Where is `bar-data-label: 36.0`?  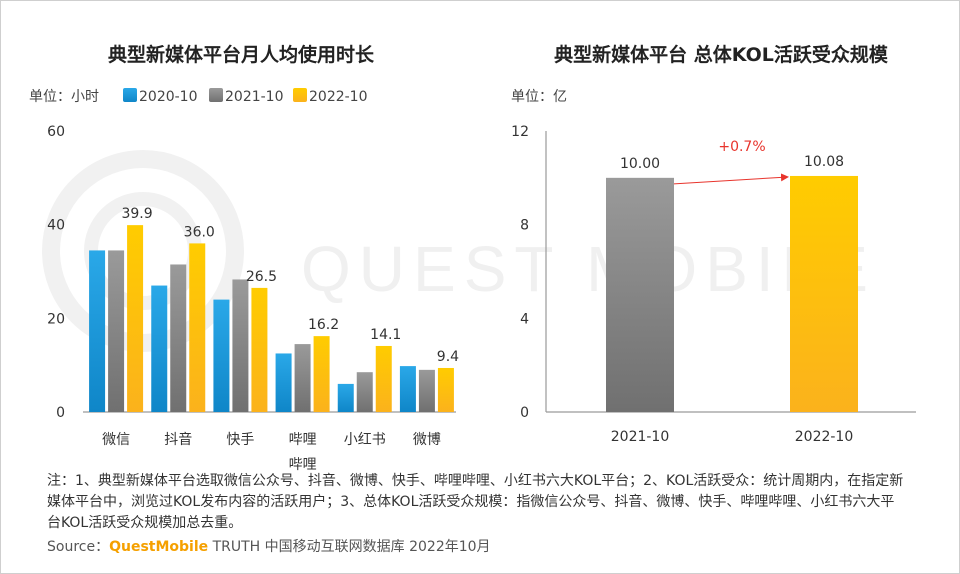
bar-data-label: 36.0 is located at coordinates (199, 232).